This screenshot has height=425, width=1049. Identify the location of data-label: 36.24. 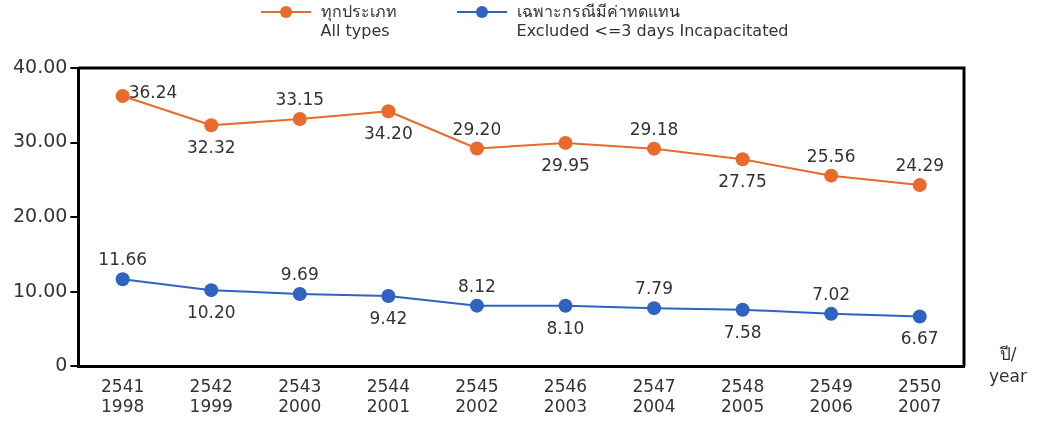
(153, 92).